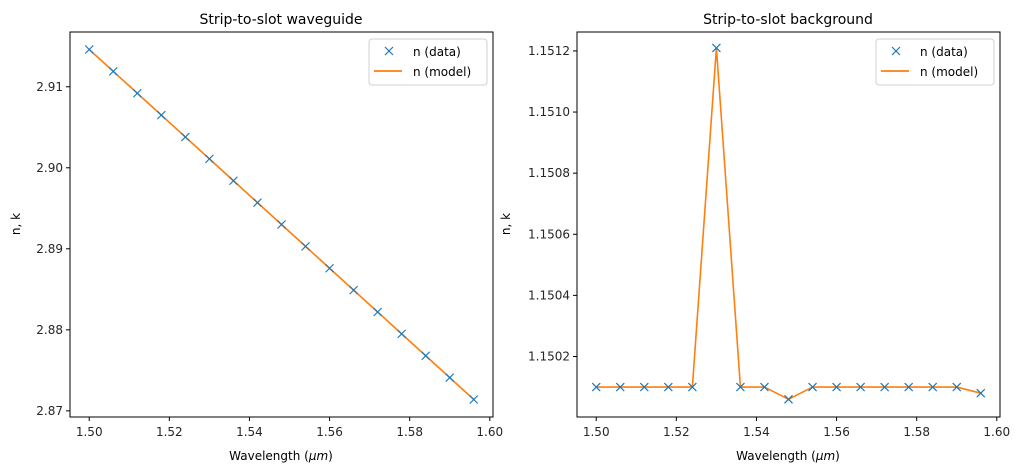 This screenshot has width=1022, height=474. What do you see at coordinates (549, 112) in the screenshot?
I see `y-tick-label: 1.1510` at bounding box center [549, 112].